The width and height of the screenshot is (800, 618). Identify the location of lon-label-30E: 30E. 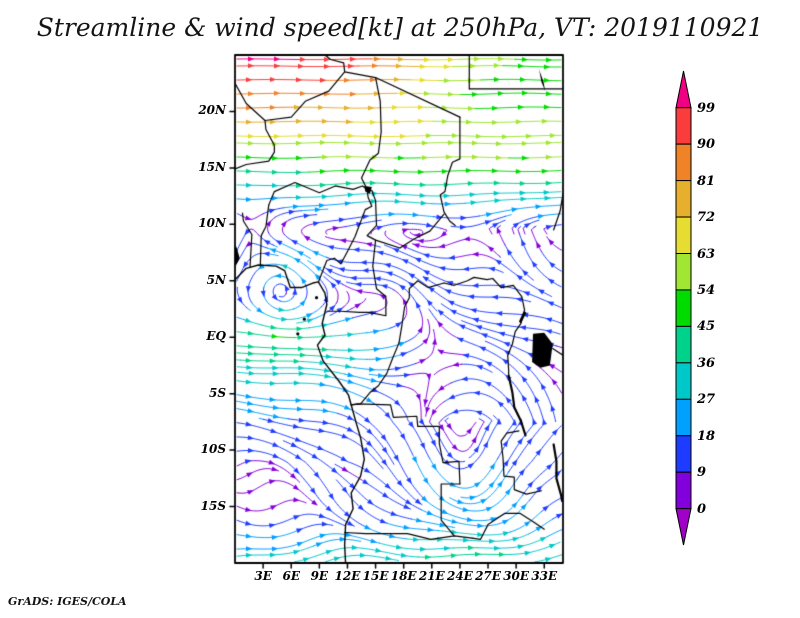
(516, 576).